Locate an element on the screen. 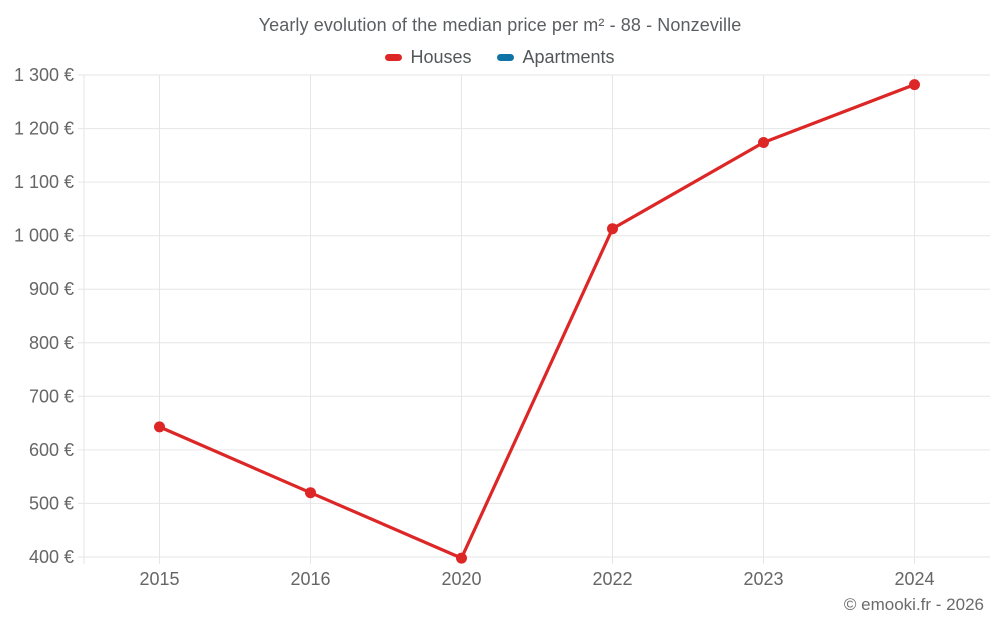  data-point-2015 is located at coordinates (159, 427).